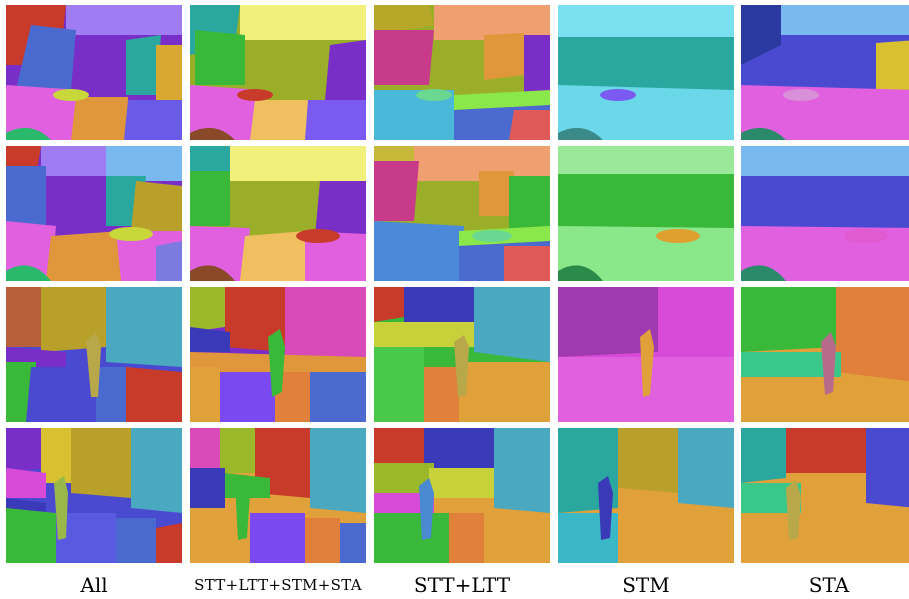 The height and width of the screenshot is (599, 909). I want to click on image-r1-sta, so click(825, 72).